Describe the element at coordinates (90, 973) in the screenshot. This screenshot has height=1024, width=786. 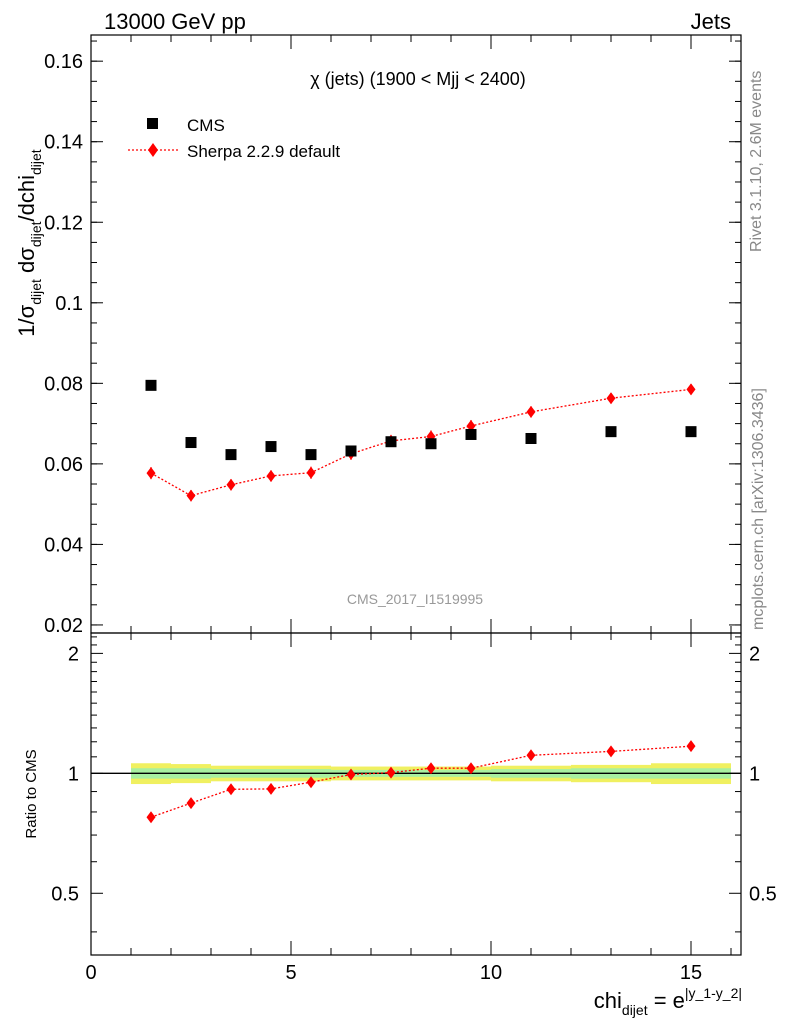
I see `x-tick-label: 0` at that location.